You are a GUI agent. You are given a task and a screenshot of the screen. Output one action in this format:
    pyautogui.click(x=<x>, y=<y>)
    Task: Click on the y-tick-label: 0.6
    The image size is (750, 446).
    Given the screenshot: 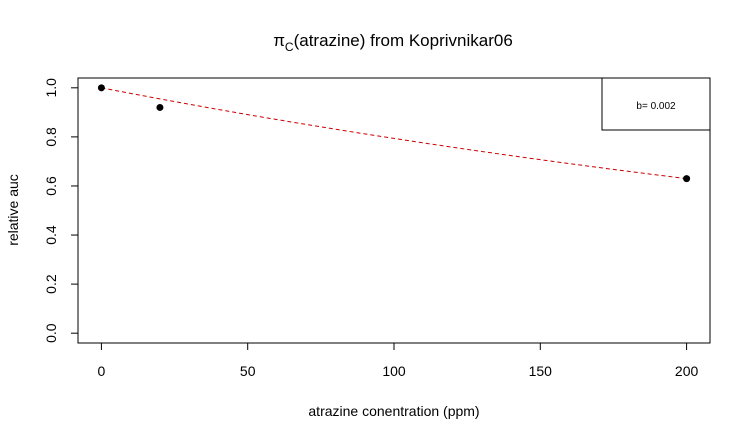 What is the action you would take?
    pyautogui.click(x=51, y=186)
    